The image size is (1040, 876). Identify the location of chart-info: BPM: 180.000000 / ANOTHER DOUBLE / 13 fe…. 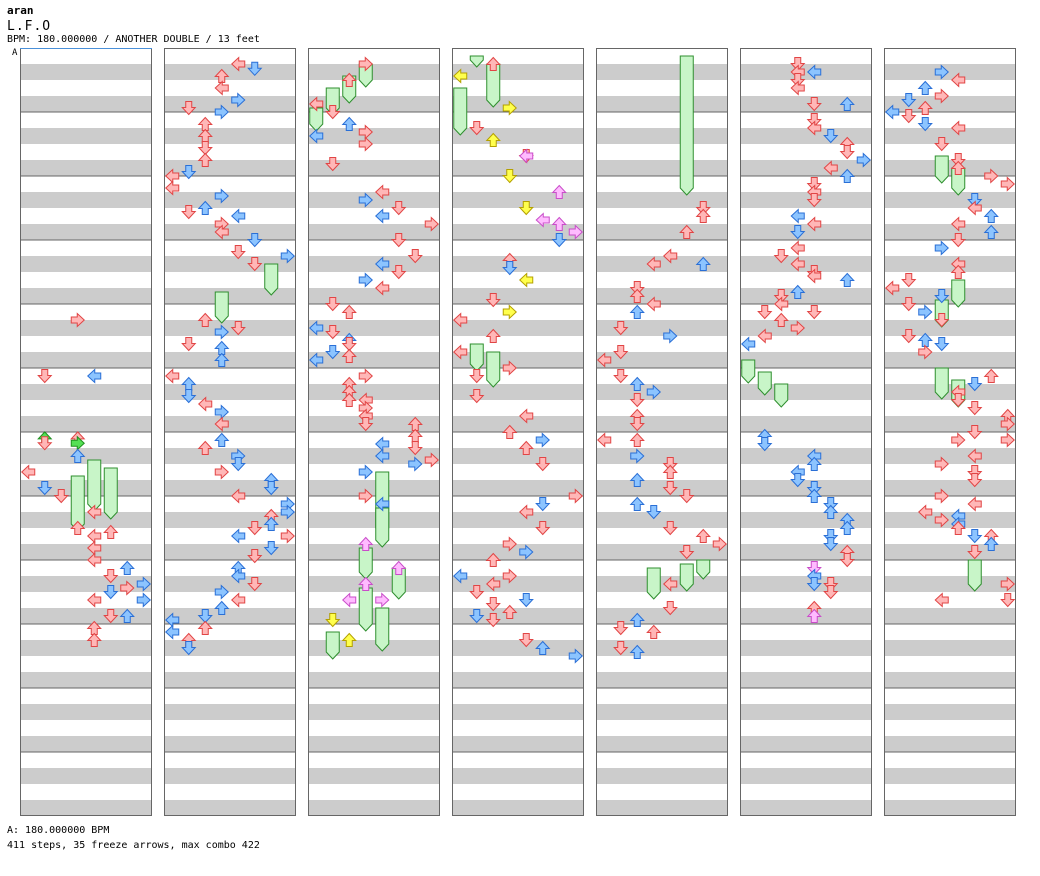
(133, 39).